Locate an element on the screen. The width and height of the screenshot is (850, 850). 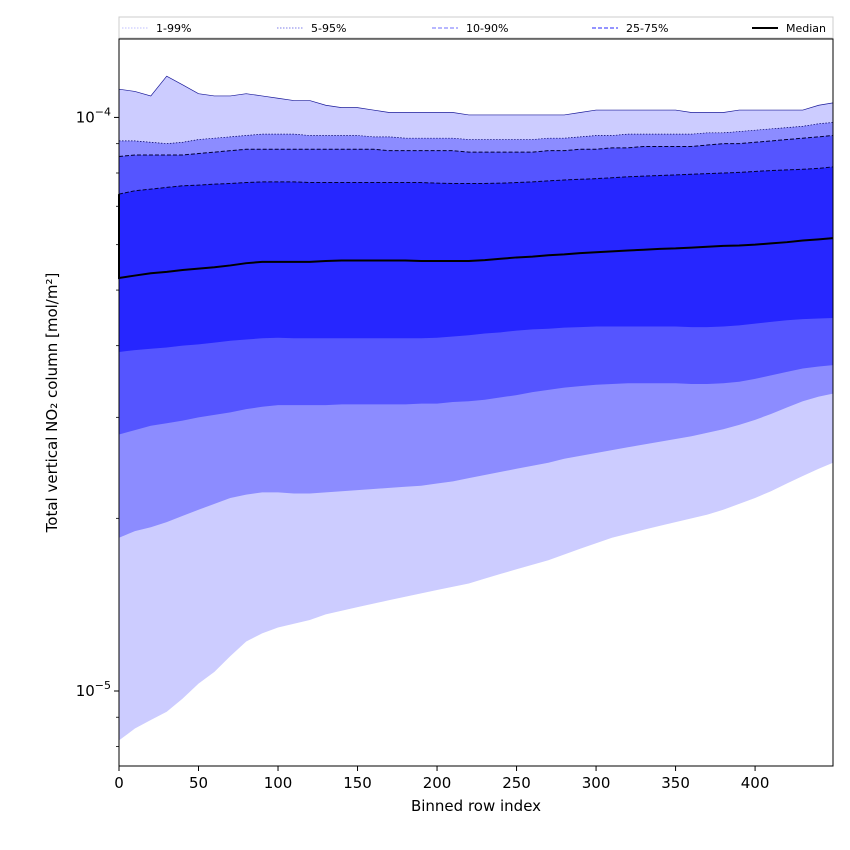
x-tick-label: 0 is located at coordinates (119, 783).